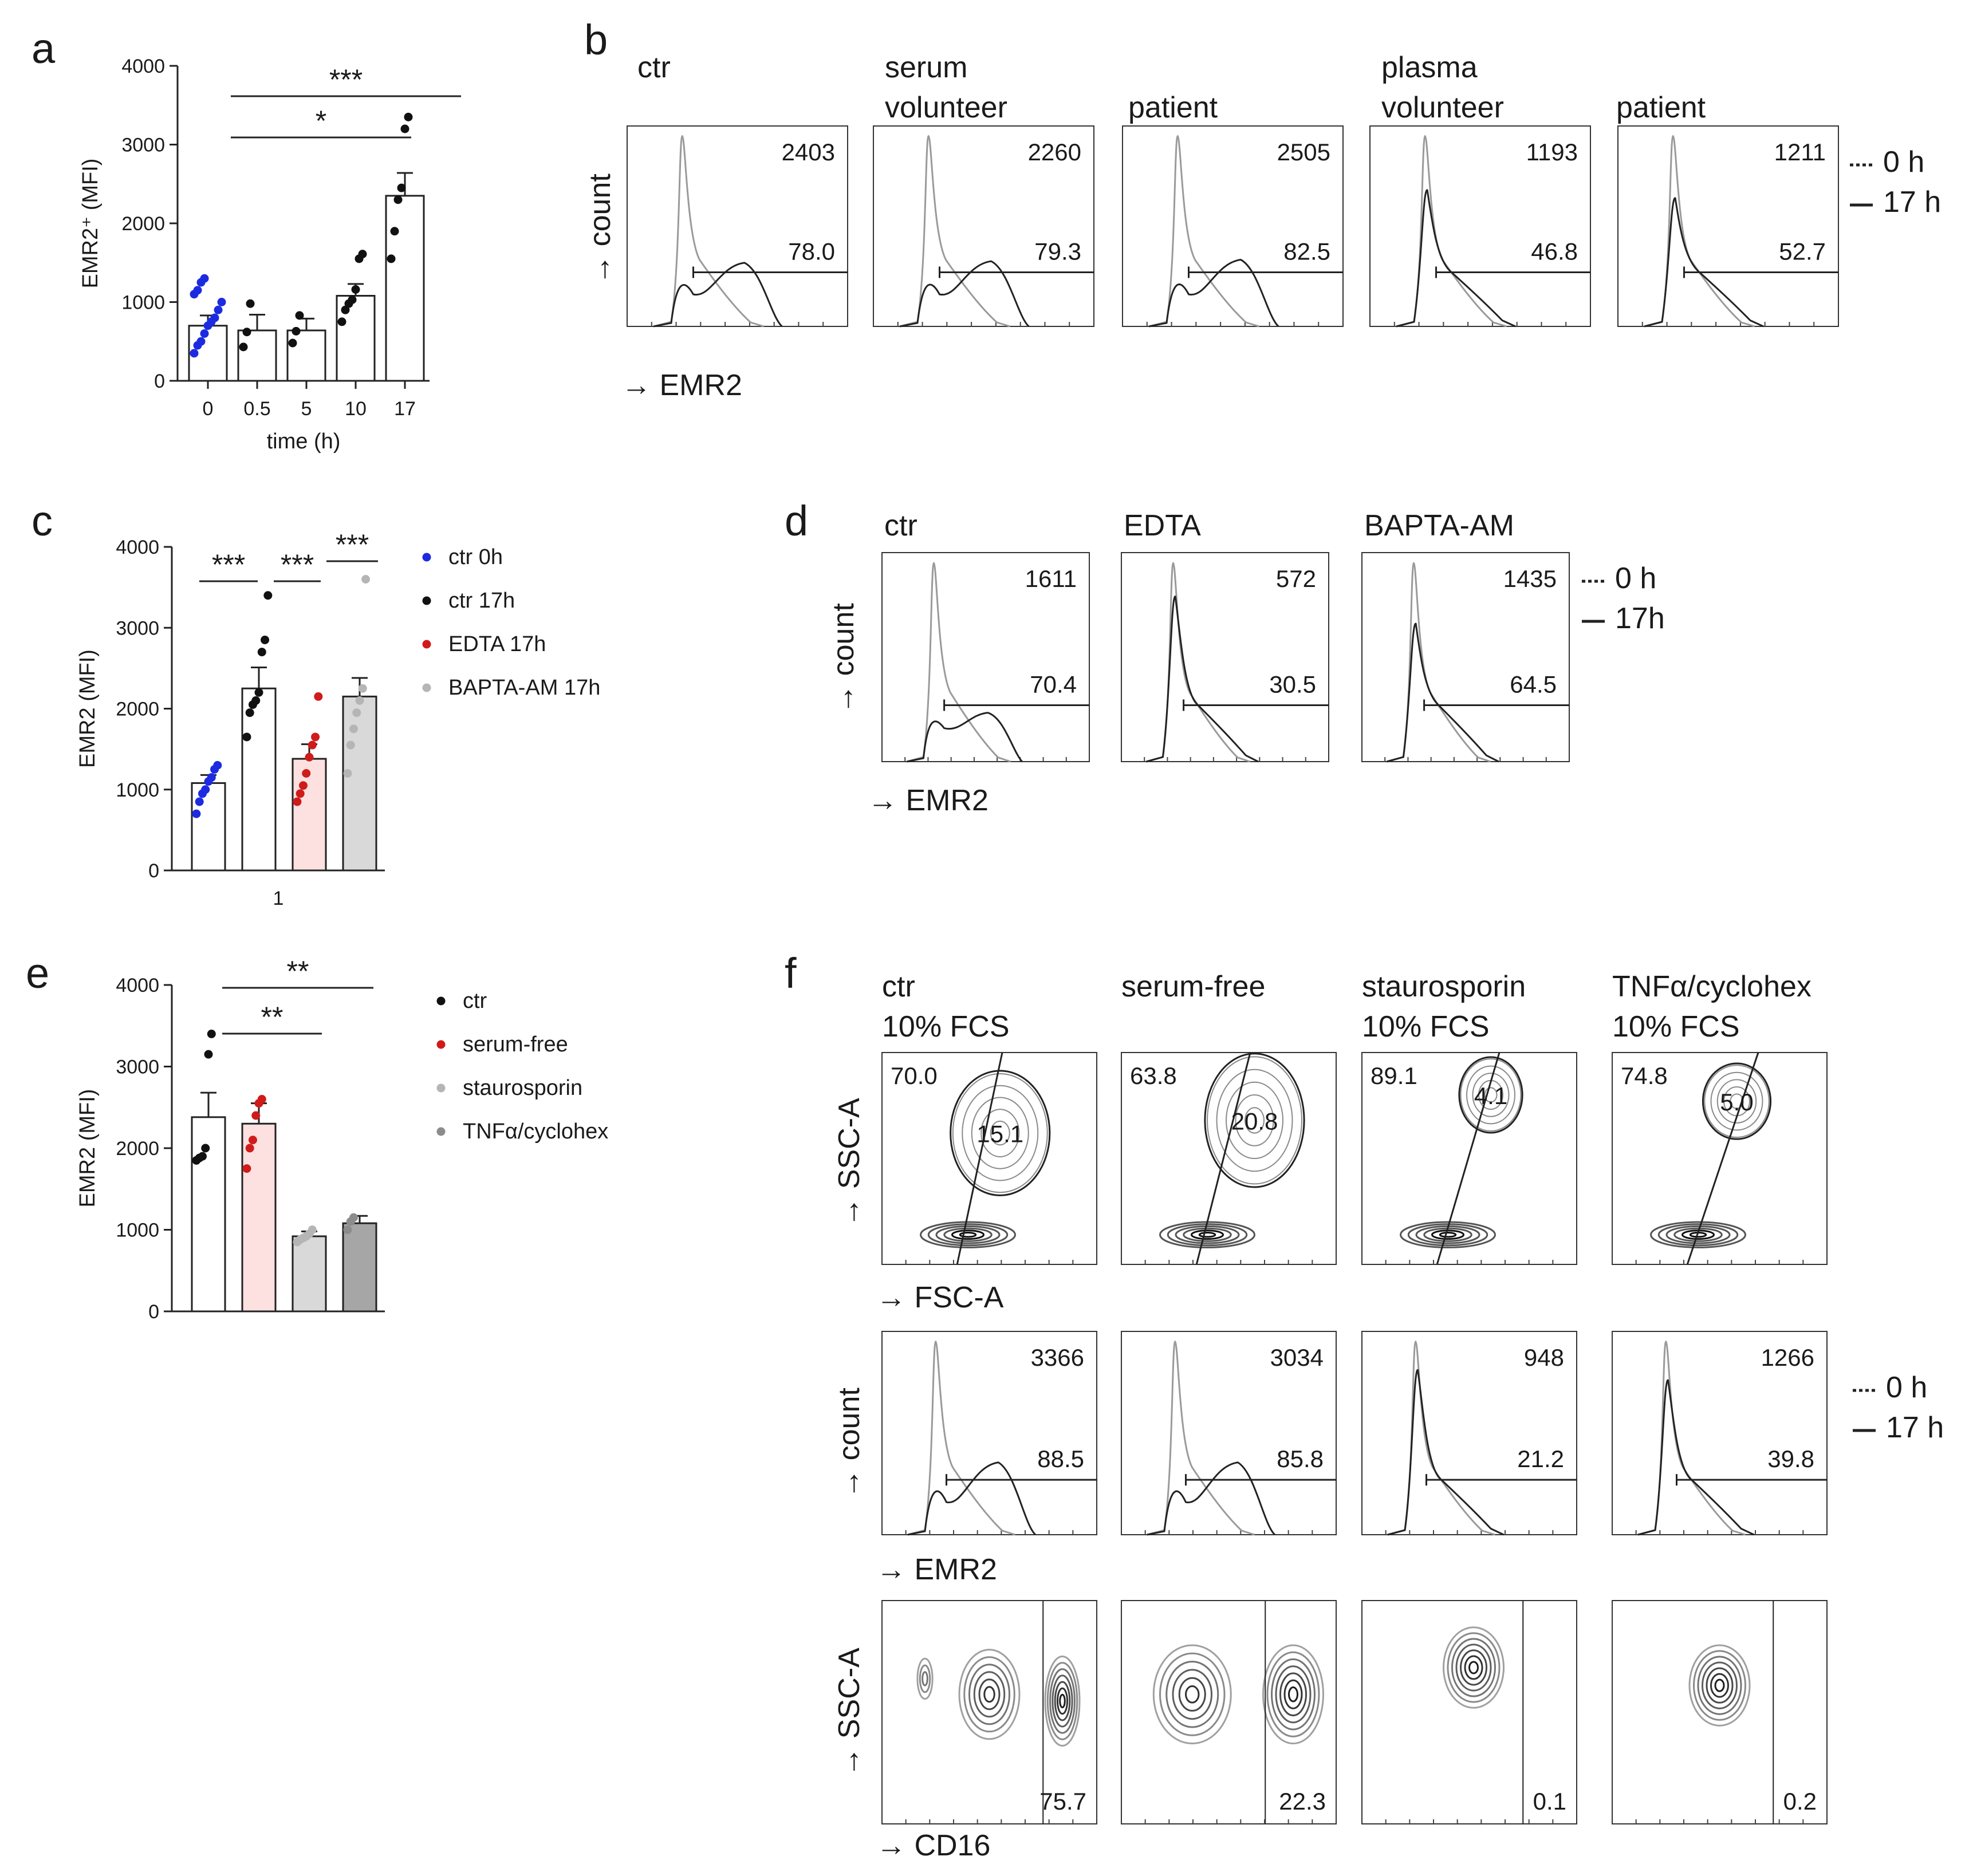  Describe the element at coordinates (946, 107) in the screenshot. I see `plot-title: volunteer` at that location.